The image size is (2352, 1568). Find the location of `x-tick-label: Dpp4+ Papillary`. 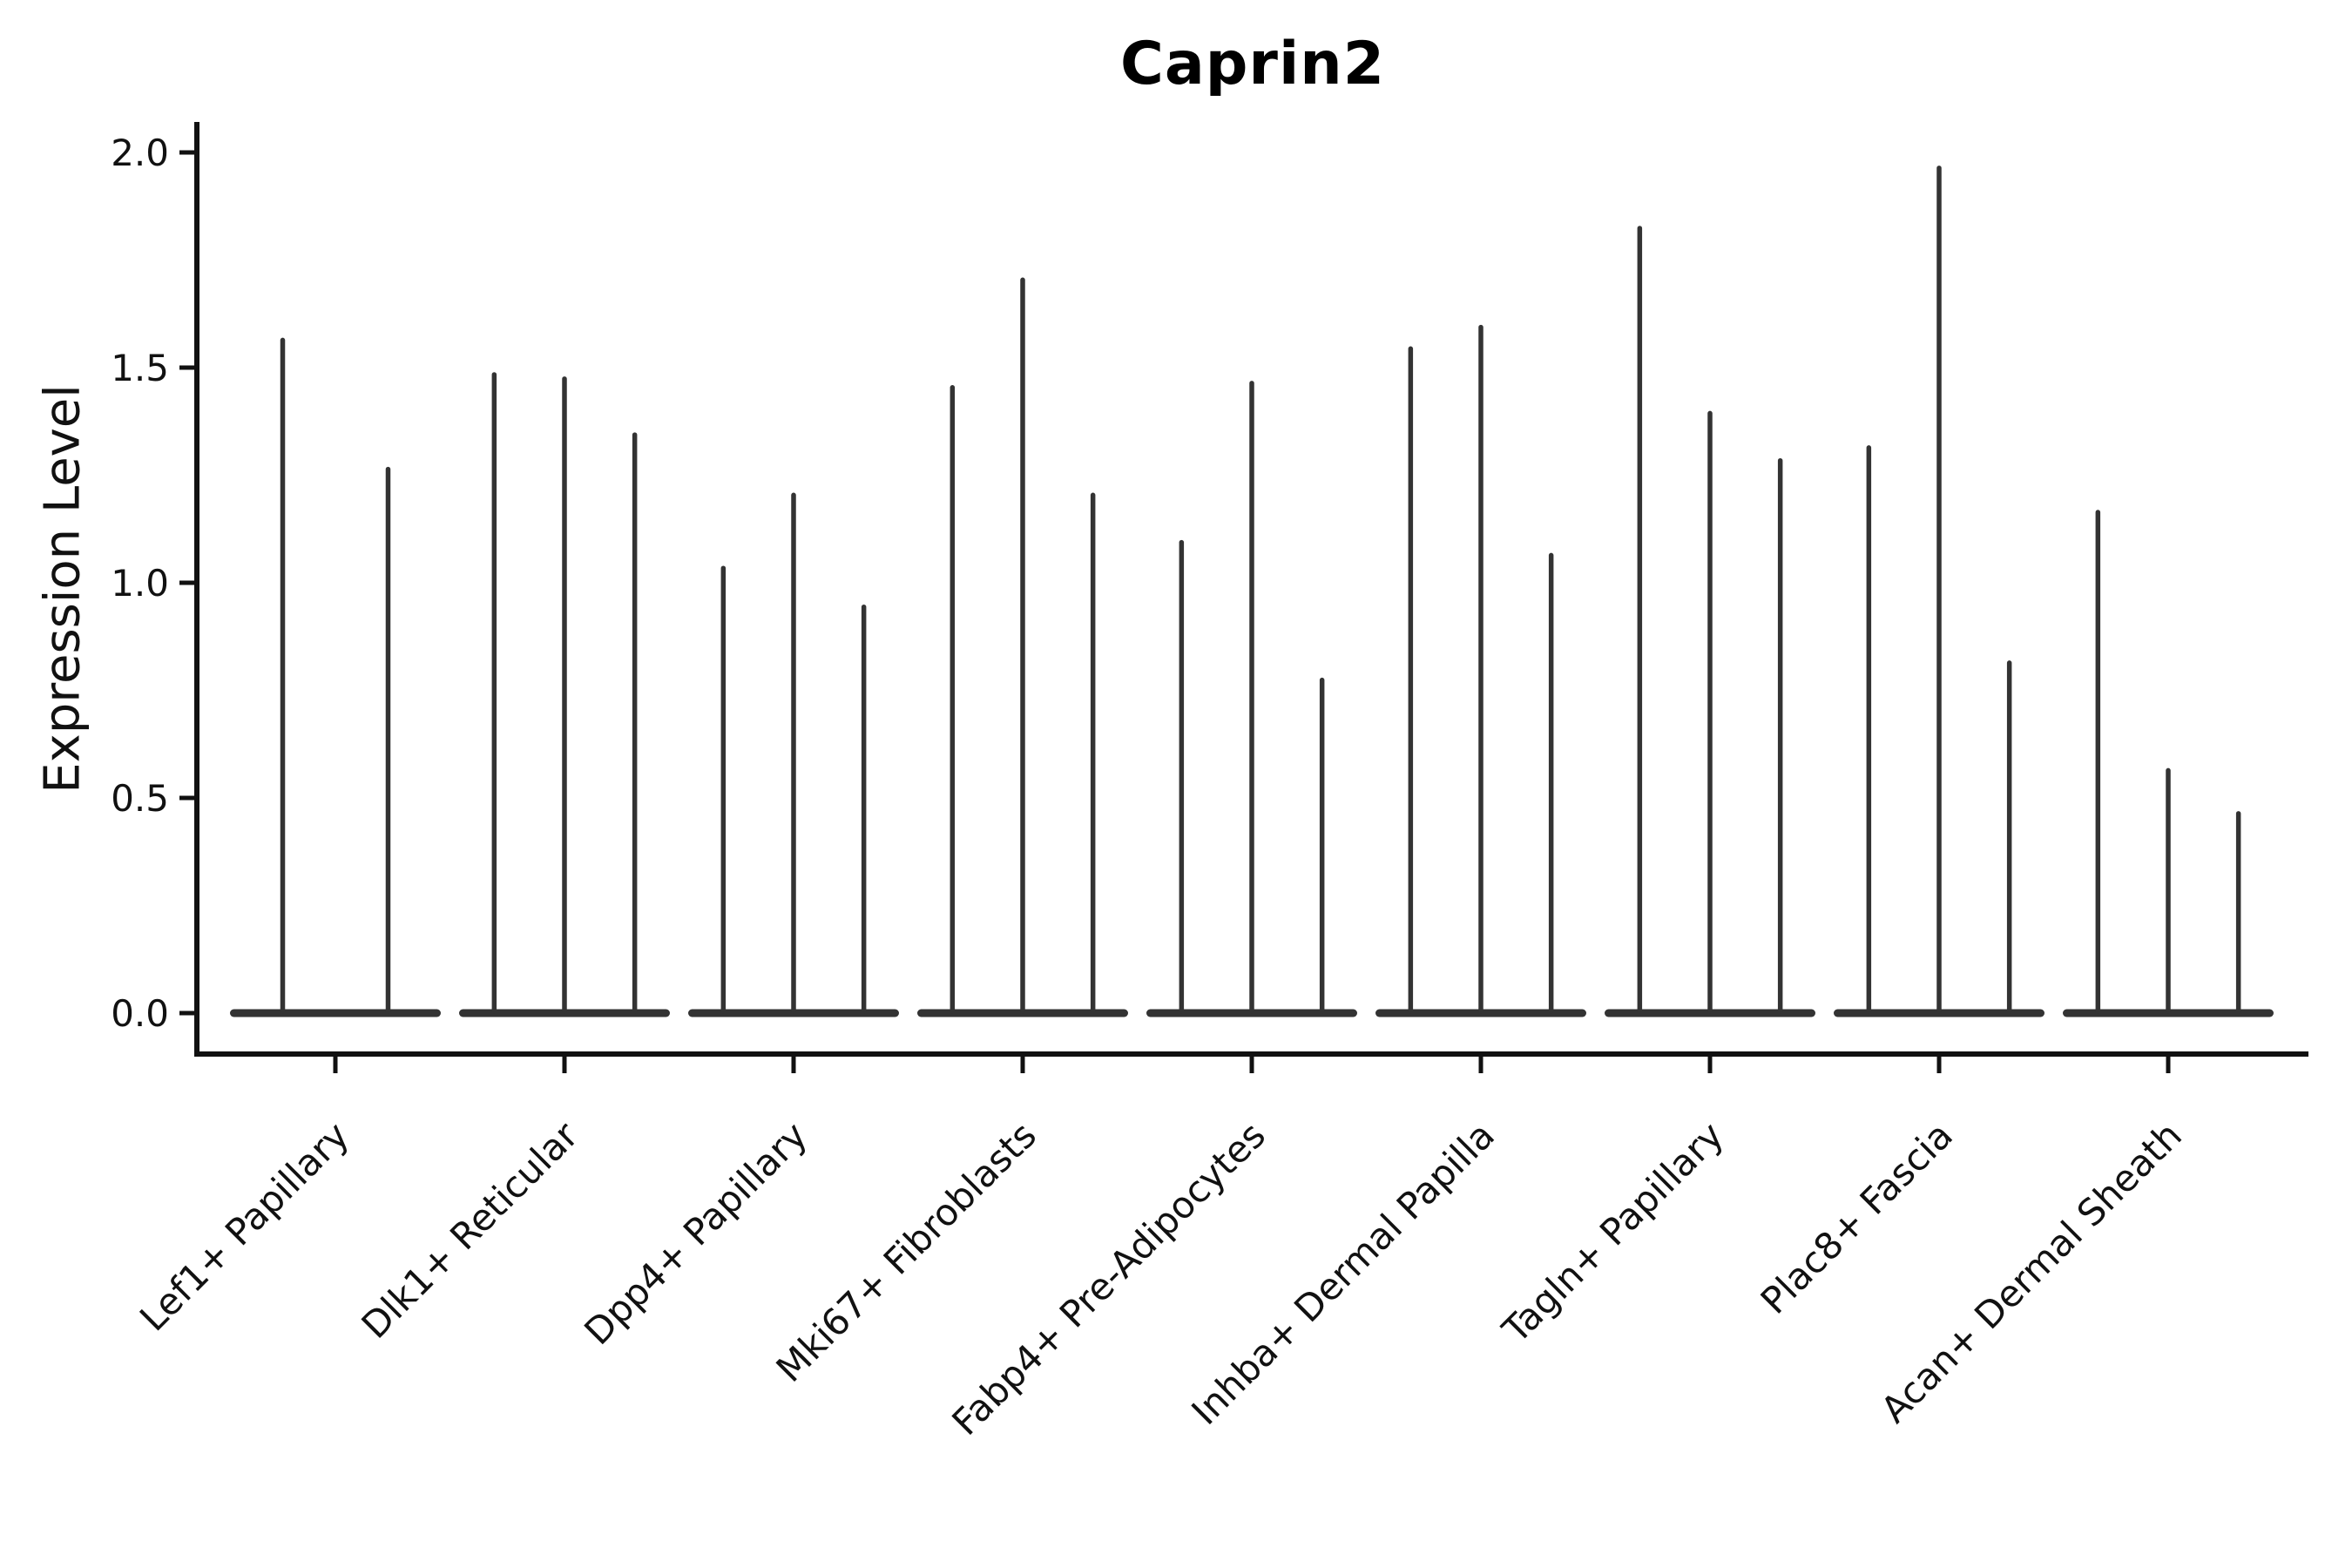

x-tick-label: Dpp4+ Papillary is located at coordinates (695, 1233).